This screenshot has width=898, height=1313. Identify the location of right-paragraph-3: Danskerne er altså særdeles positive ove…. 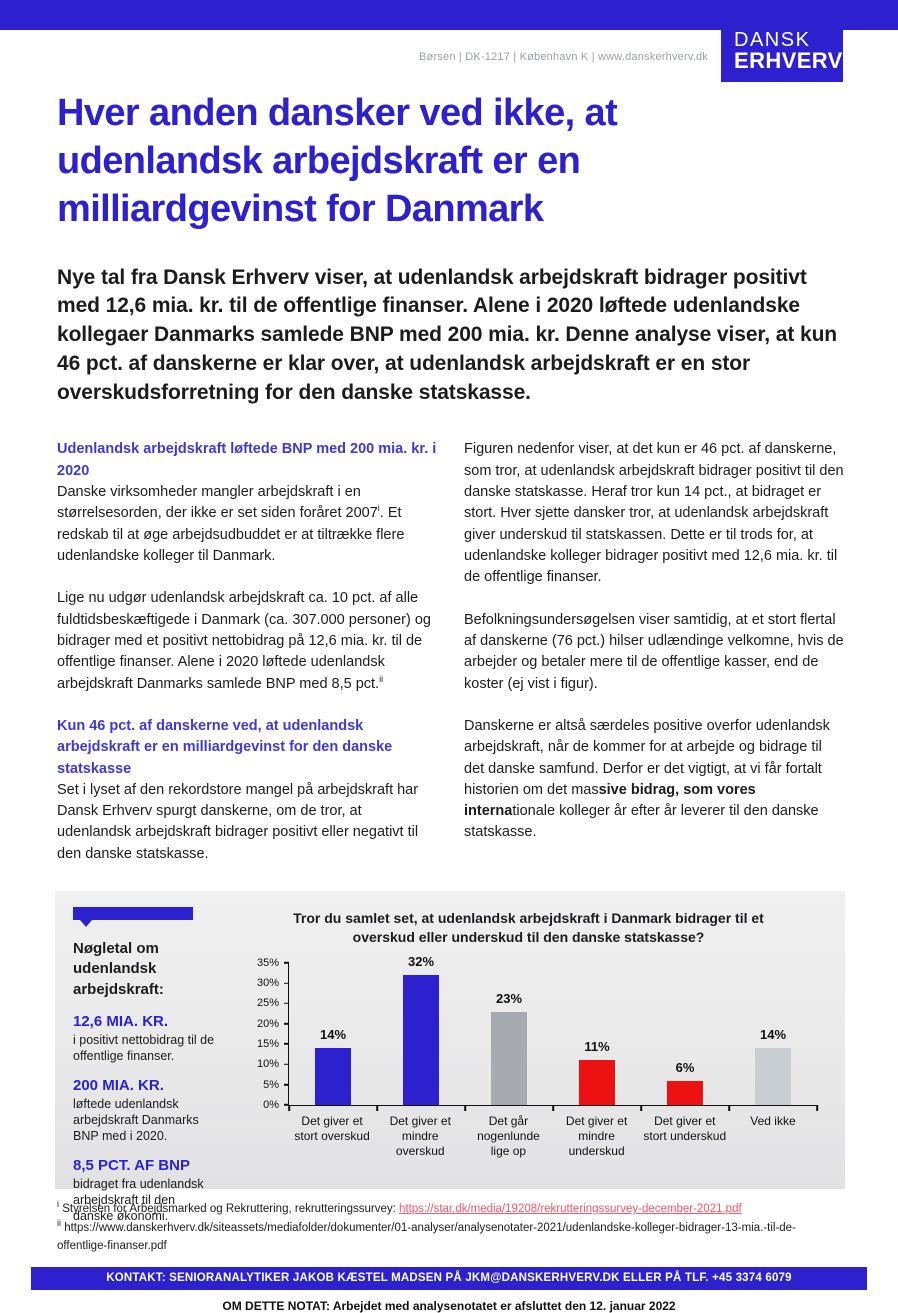
(654, 780).